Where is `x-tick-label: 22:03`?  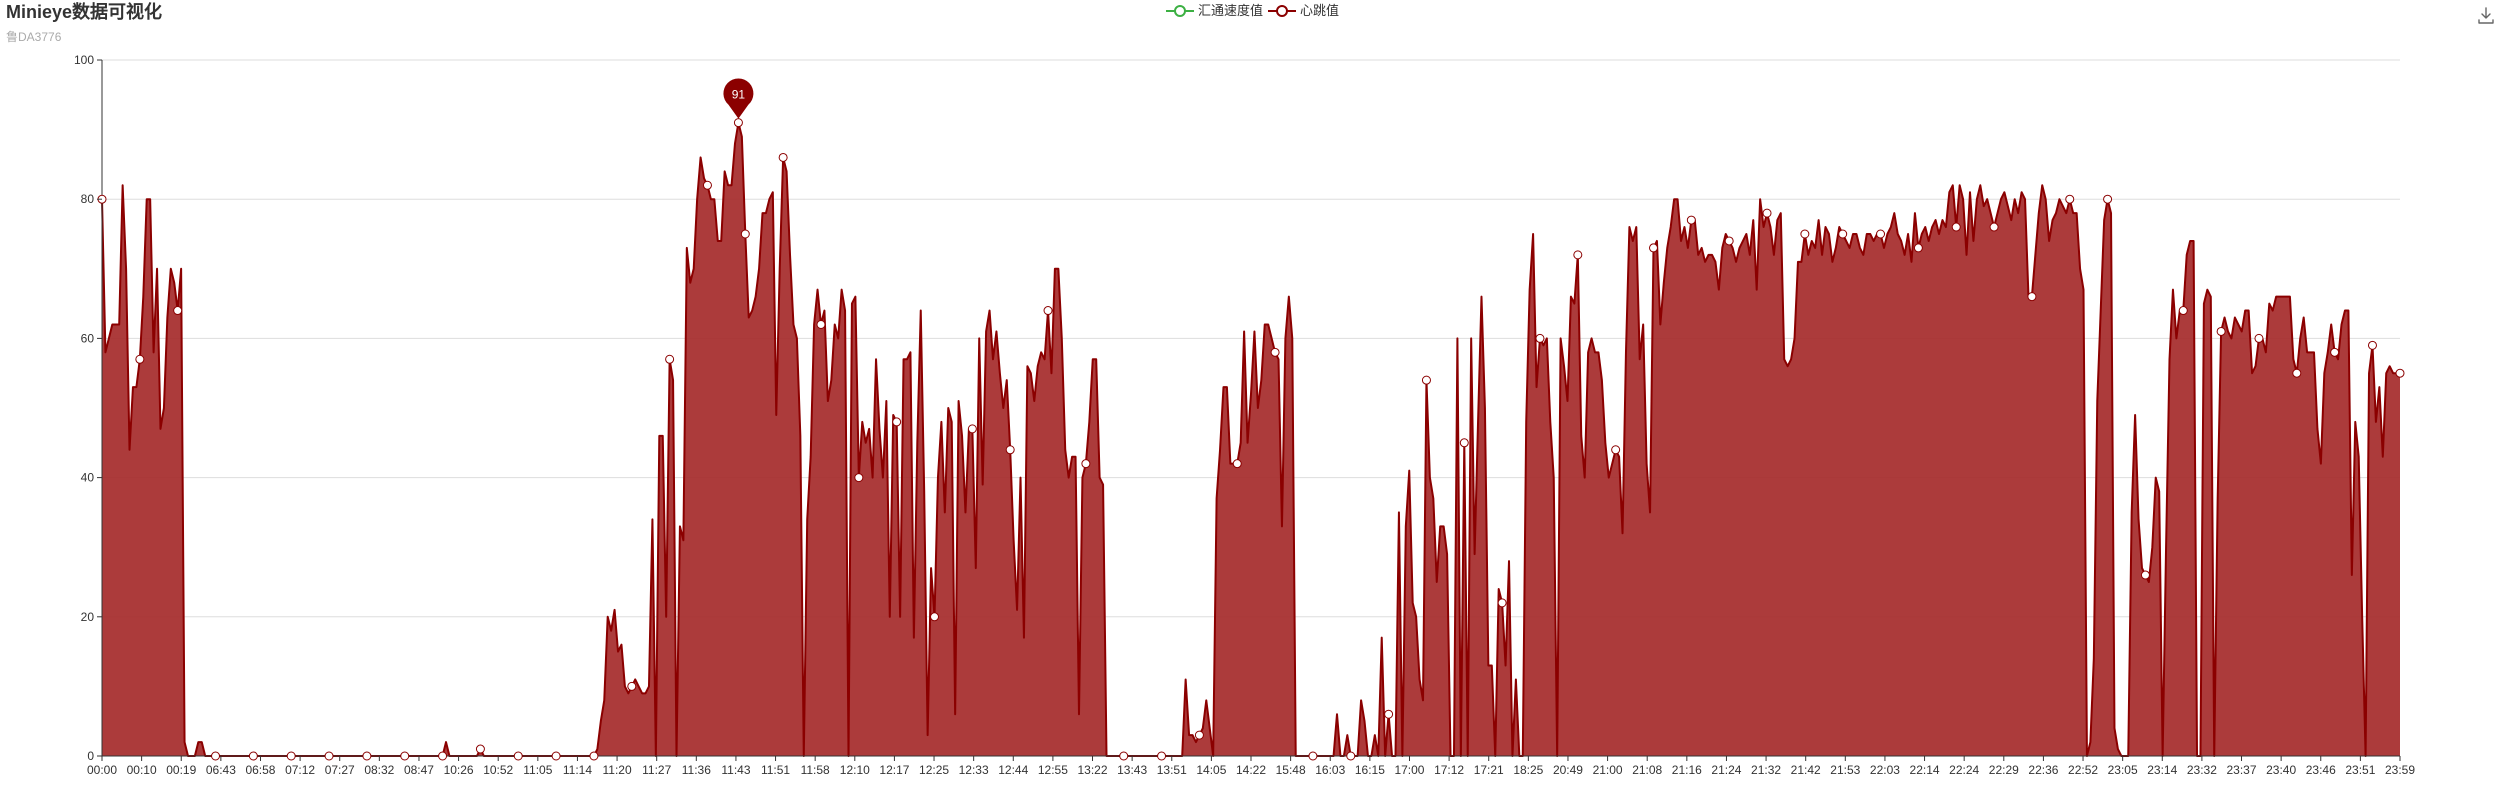 x-tick-label: 22:03 is located at coordinates (1885, 770).